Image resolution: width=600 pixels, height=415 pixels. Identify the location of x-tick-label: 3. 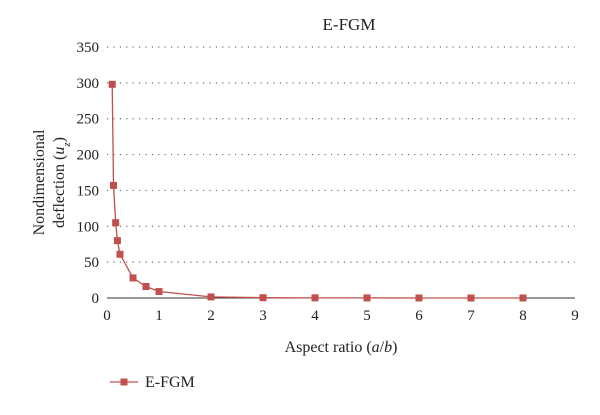
(263, 316).